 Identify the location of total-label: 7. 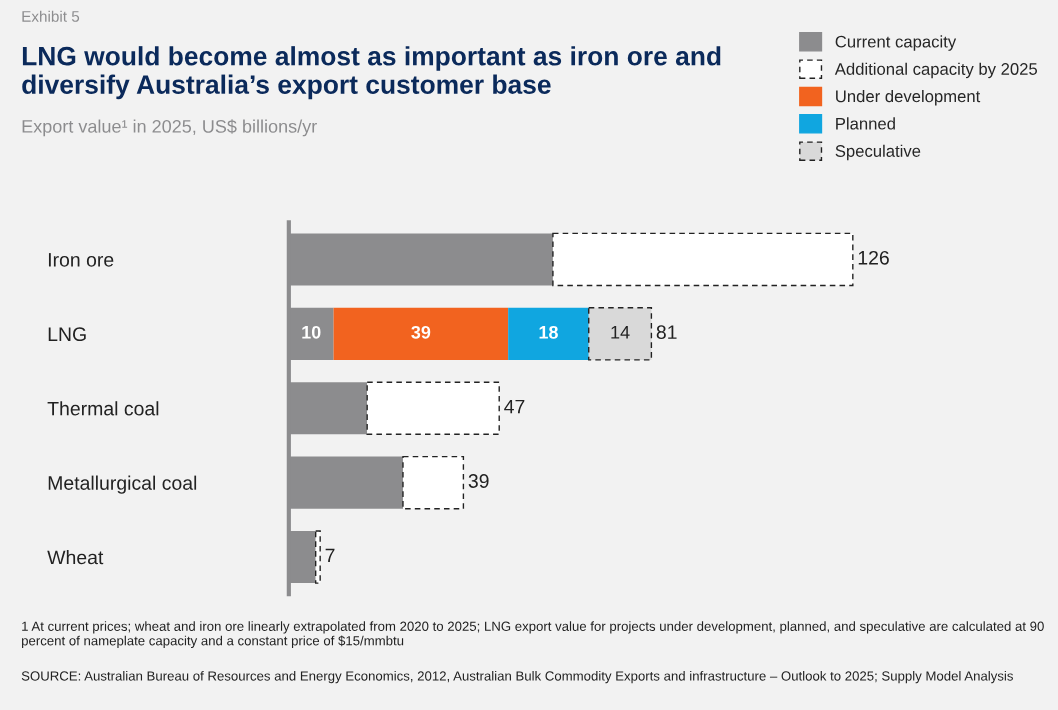
(330, 555).